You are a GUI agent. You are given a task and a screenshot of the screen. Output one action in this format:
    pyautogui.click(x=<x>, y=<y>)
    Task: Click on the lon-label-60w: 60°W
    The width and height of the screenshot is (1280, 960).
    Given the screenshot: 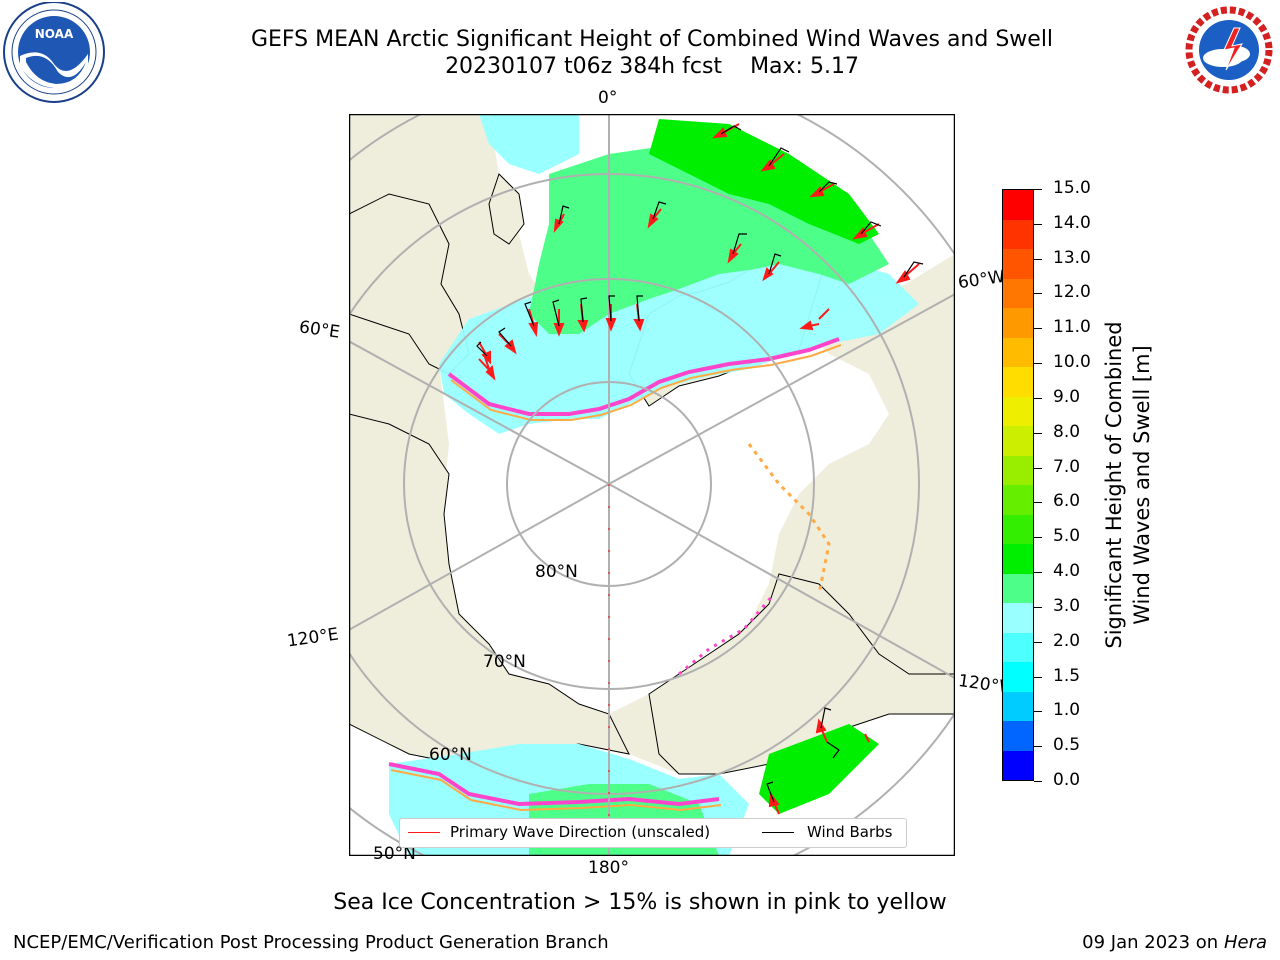 What is the action you would take?
    pyautogui.click(x=981, y=280)
    